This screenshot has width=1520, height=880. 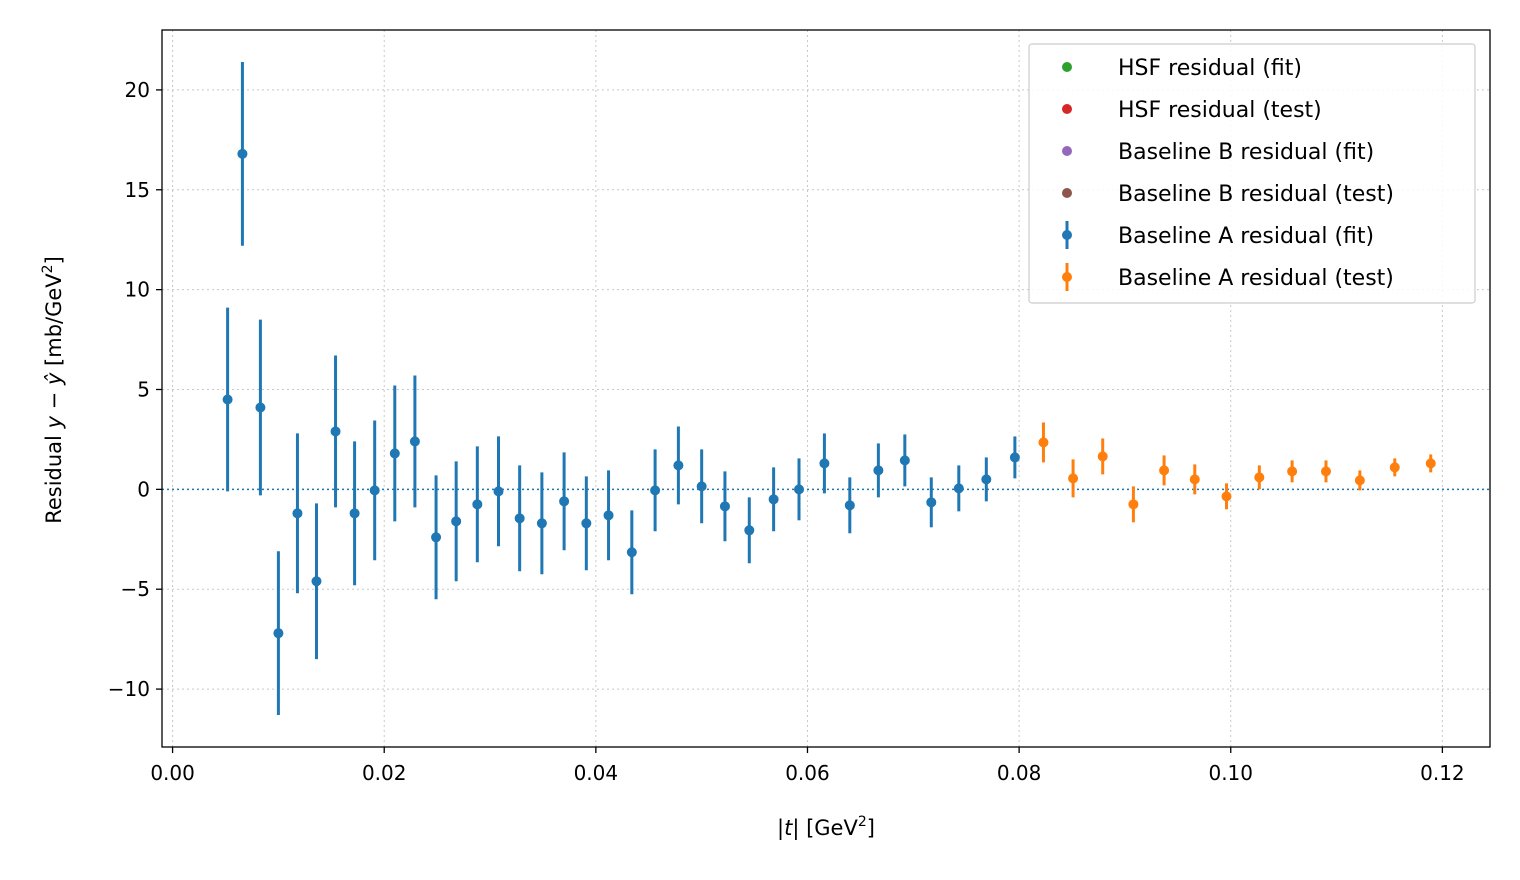 I want to click on legend-label: Baseline B residual (test), so click(x=1256, y=194).